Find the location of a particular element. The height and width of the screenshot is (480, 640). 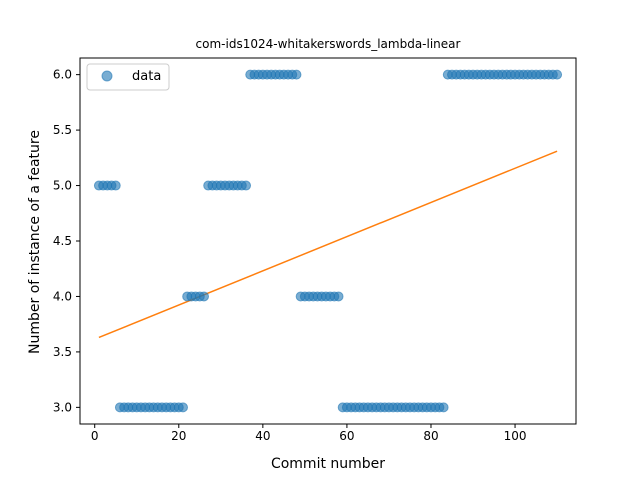

legend-label-data: data is located at coordinates (146, 76).